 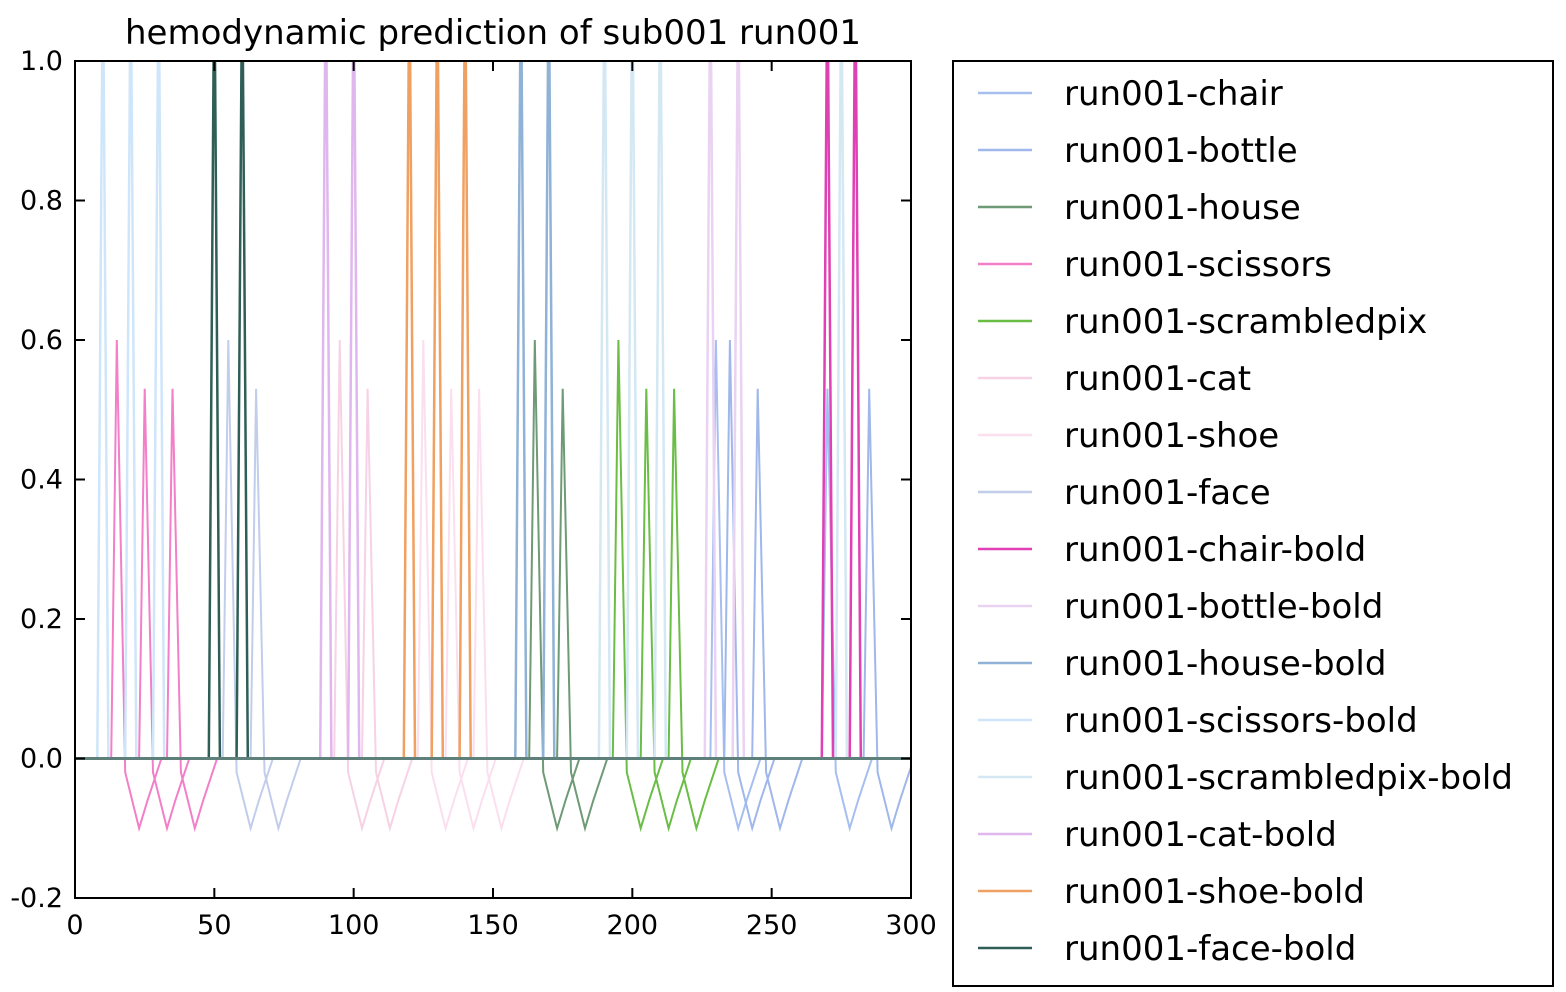 I want to click on legend-label: run001-house, so click(x=1182, y=208).